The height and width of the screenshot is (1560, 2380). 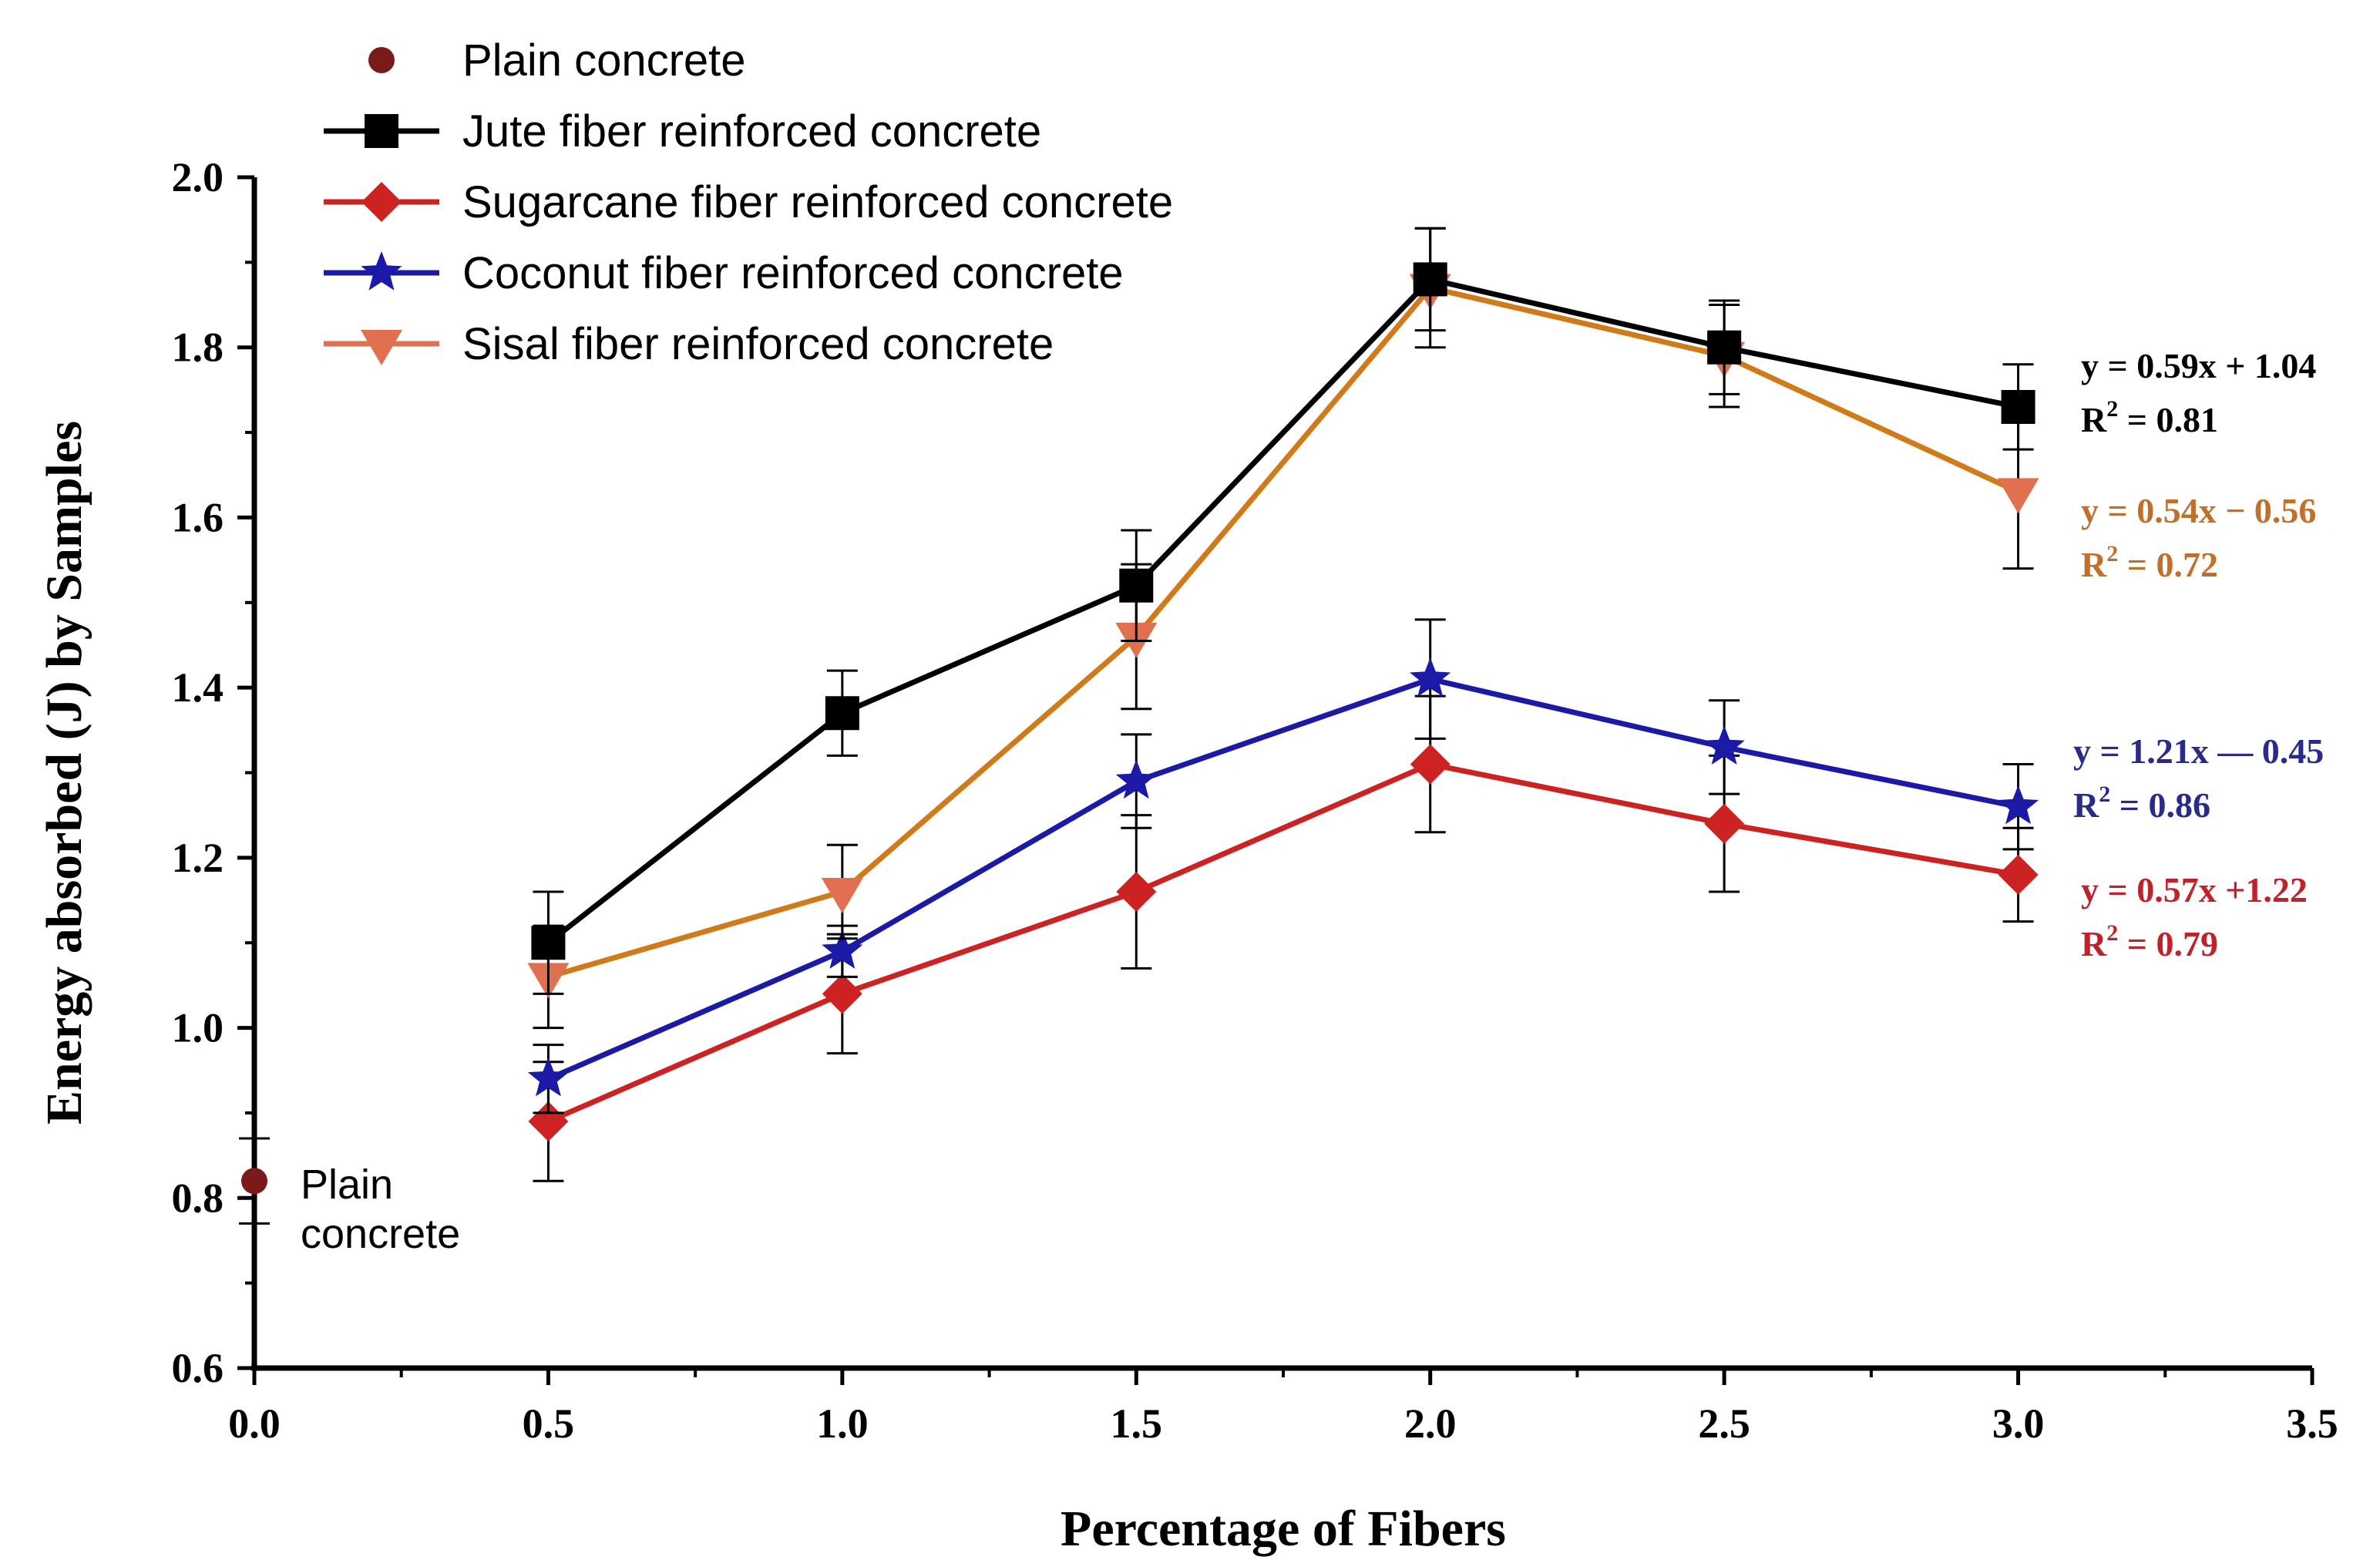 I want to click on legend-item: Coconut fiber reinforced concrete, so click(x=724, y=273).